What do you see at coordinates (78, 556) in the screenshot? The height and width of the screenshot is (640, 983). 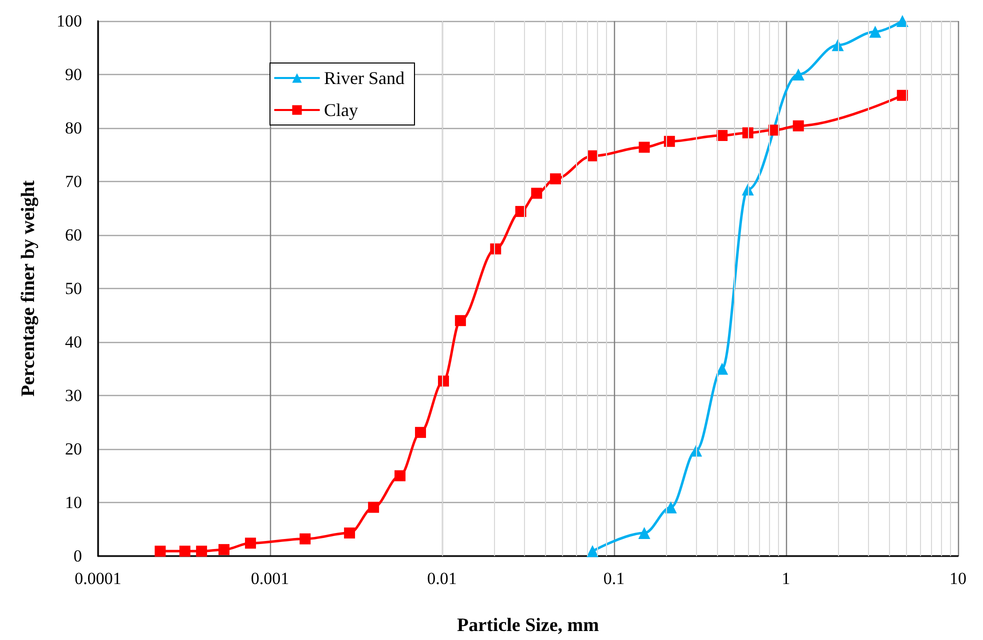 I see `y-tick-label: 0` at bounding box center [78, 556].